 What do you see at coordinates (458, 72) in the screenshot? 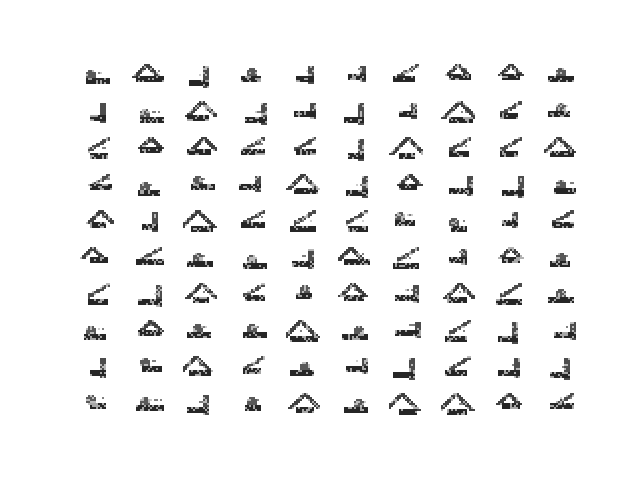
I see `tile-glyph` at bounding box center [458, 72].